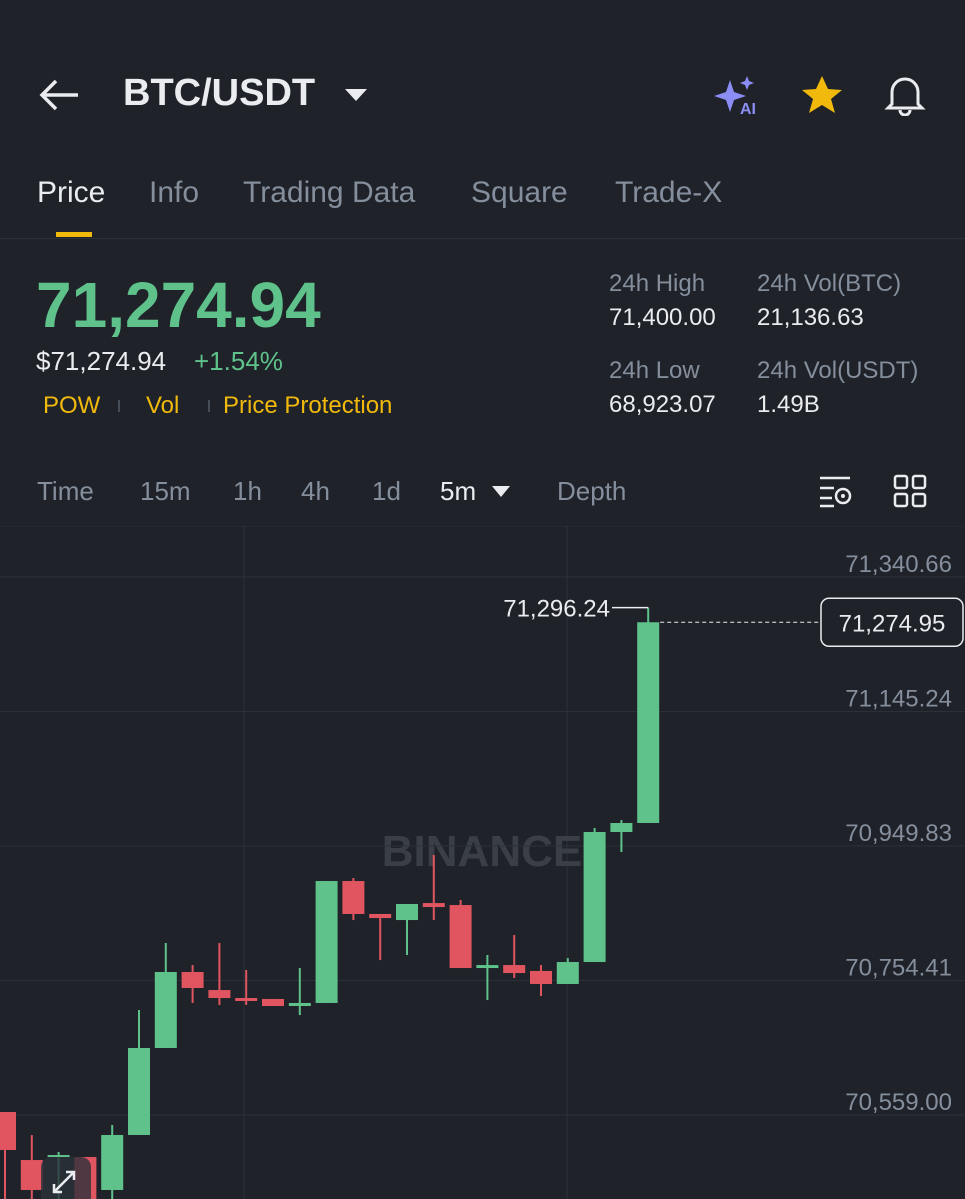 This screenshot has width=965, height=1199. I want to click on timeframe: 4h, so click(315, 491).